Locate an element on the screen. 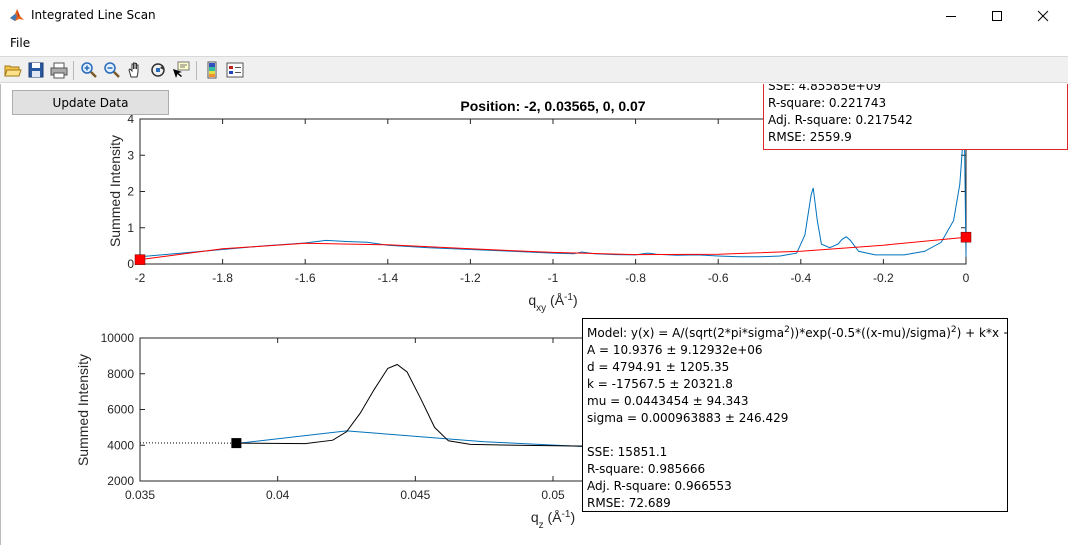  x-tick-label: -2 is located at coordinates (140, 278).